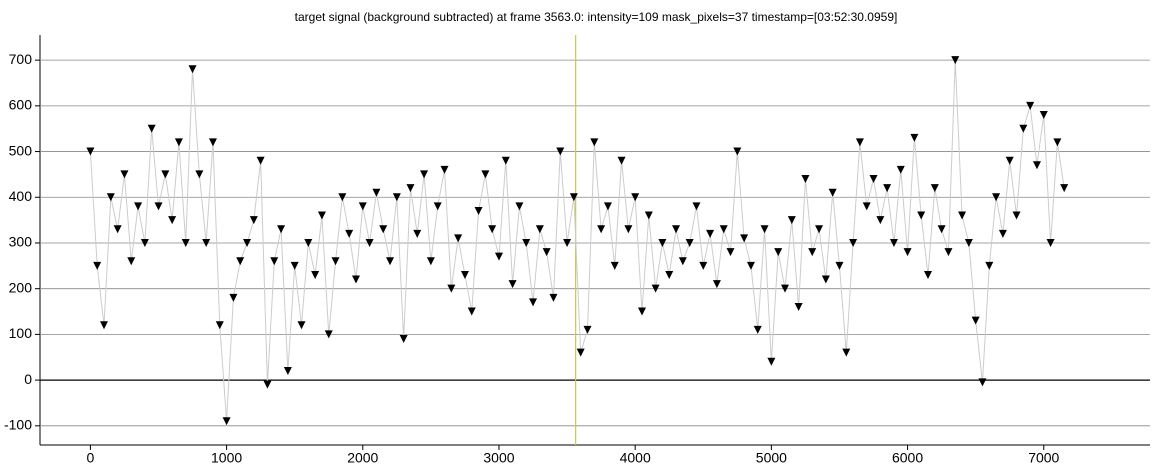 This screenshot has width=1152, height=468. What do you see at coordinates (21, 150) in the screenshot?
I see `y-tick-label: 500` at bounding box center [21, 150].